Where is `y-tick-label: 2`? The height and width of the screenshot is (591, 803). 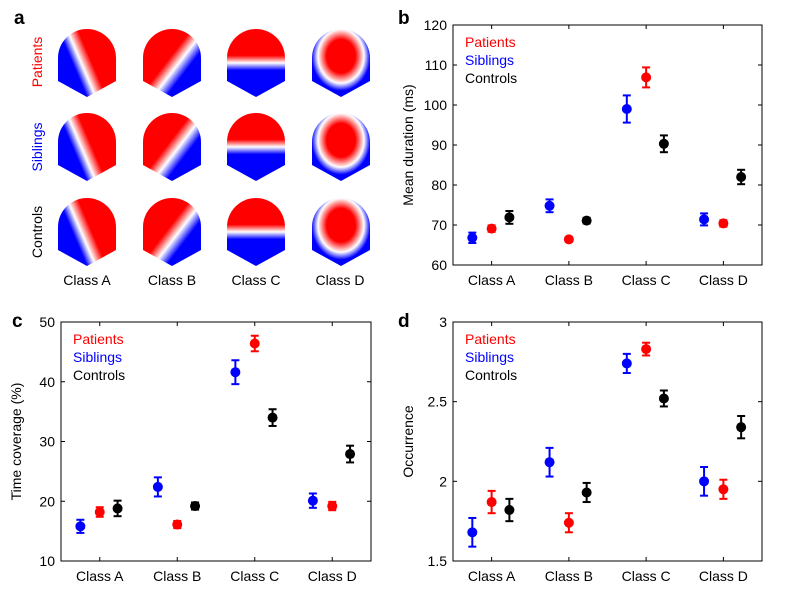
y-tick-label: 2 is located at coordinates (443, 481).